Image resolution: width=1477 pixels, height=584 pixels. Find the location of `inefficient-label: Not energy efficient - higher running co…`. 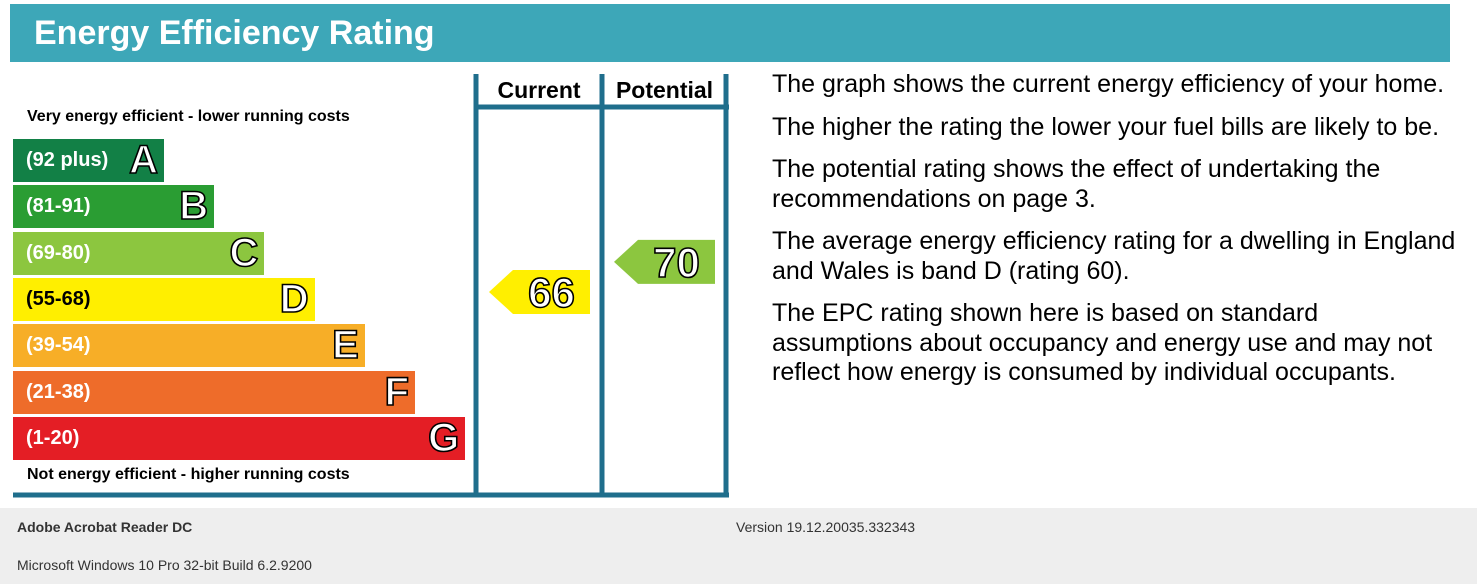

inefficient-label: Not energy efficient - higher running co… is located at coordinates (188, 474).